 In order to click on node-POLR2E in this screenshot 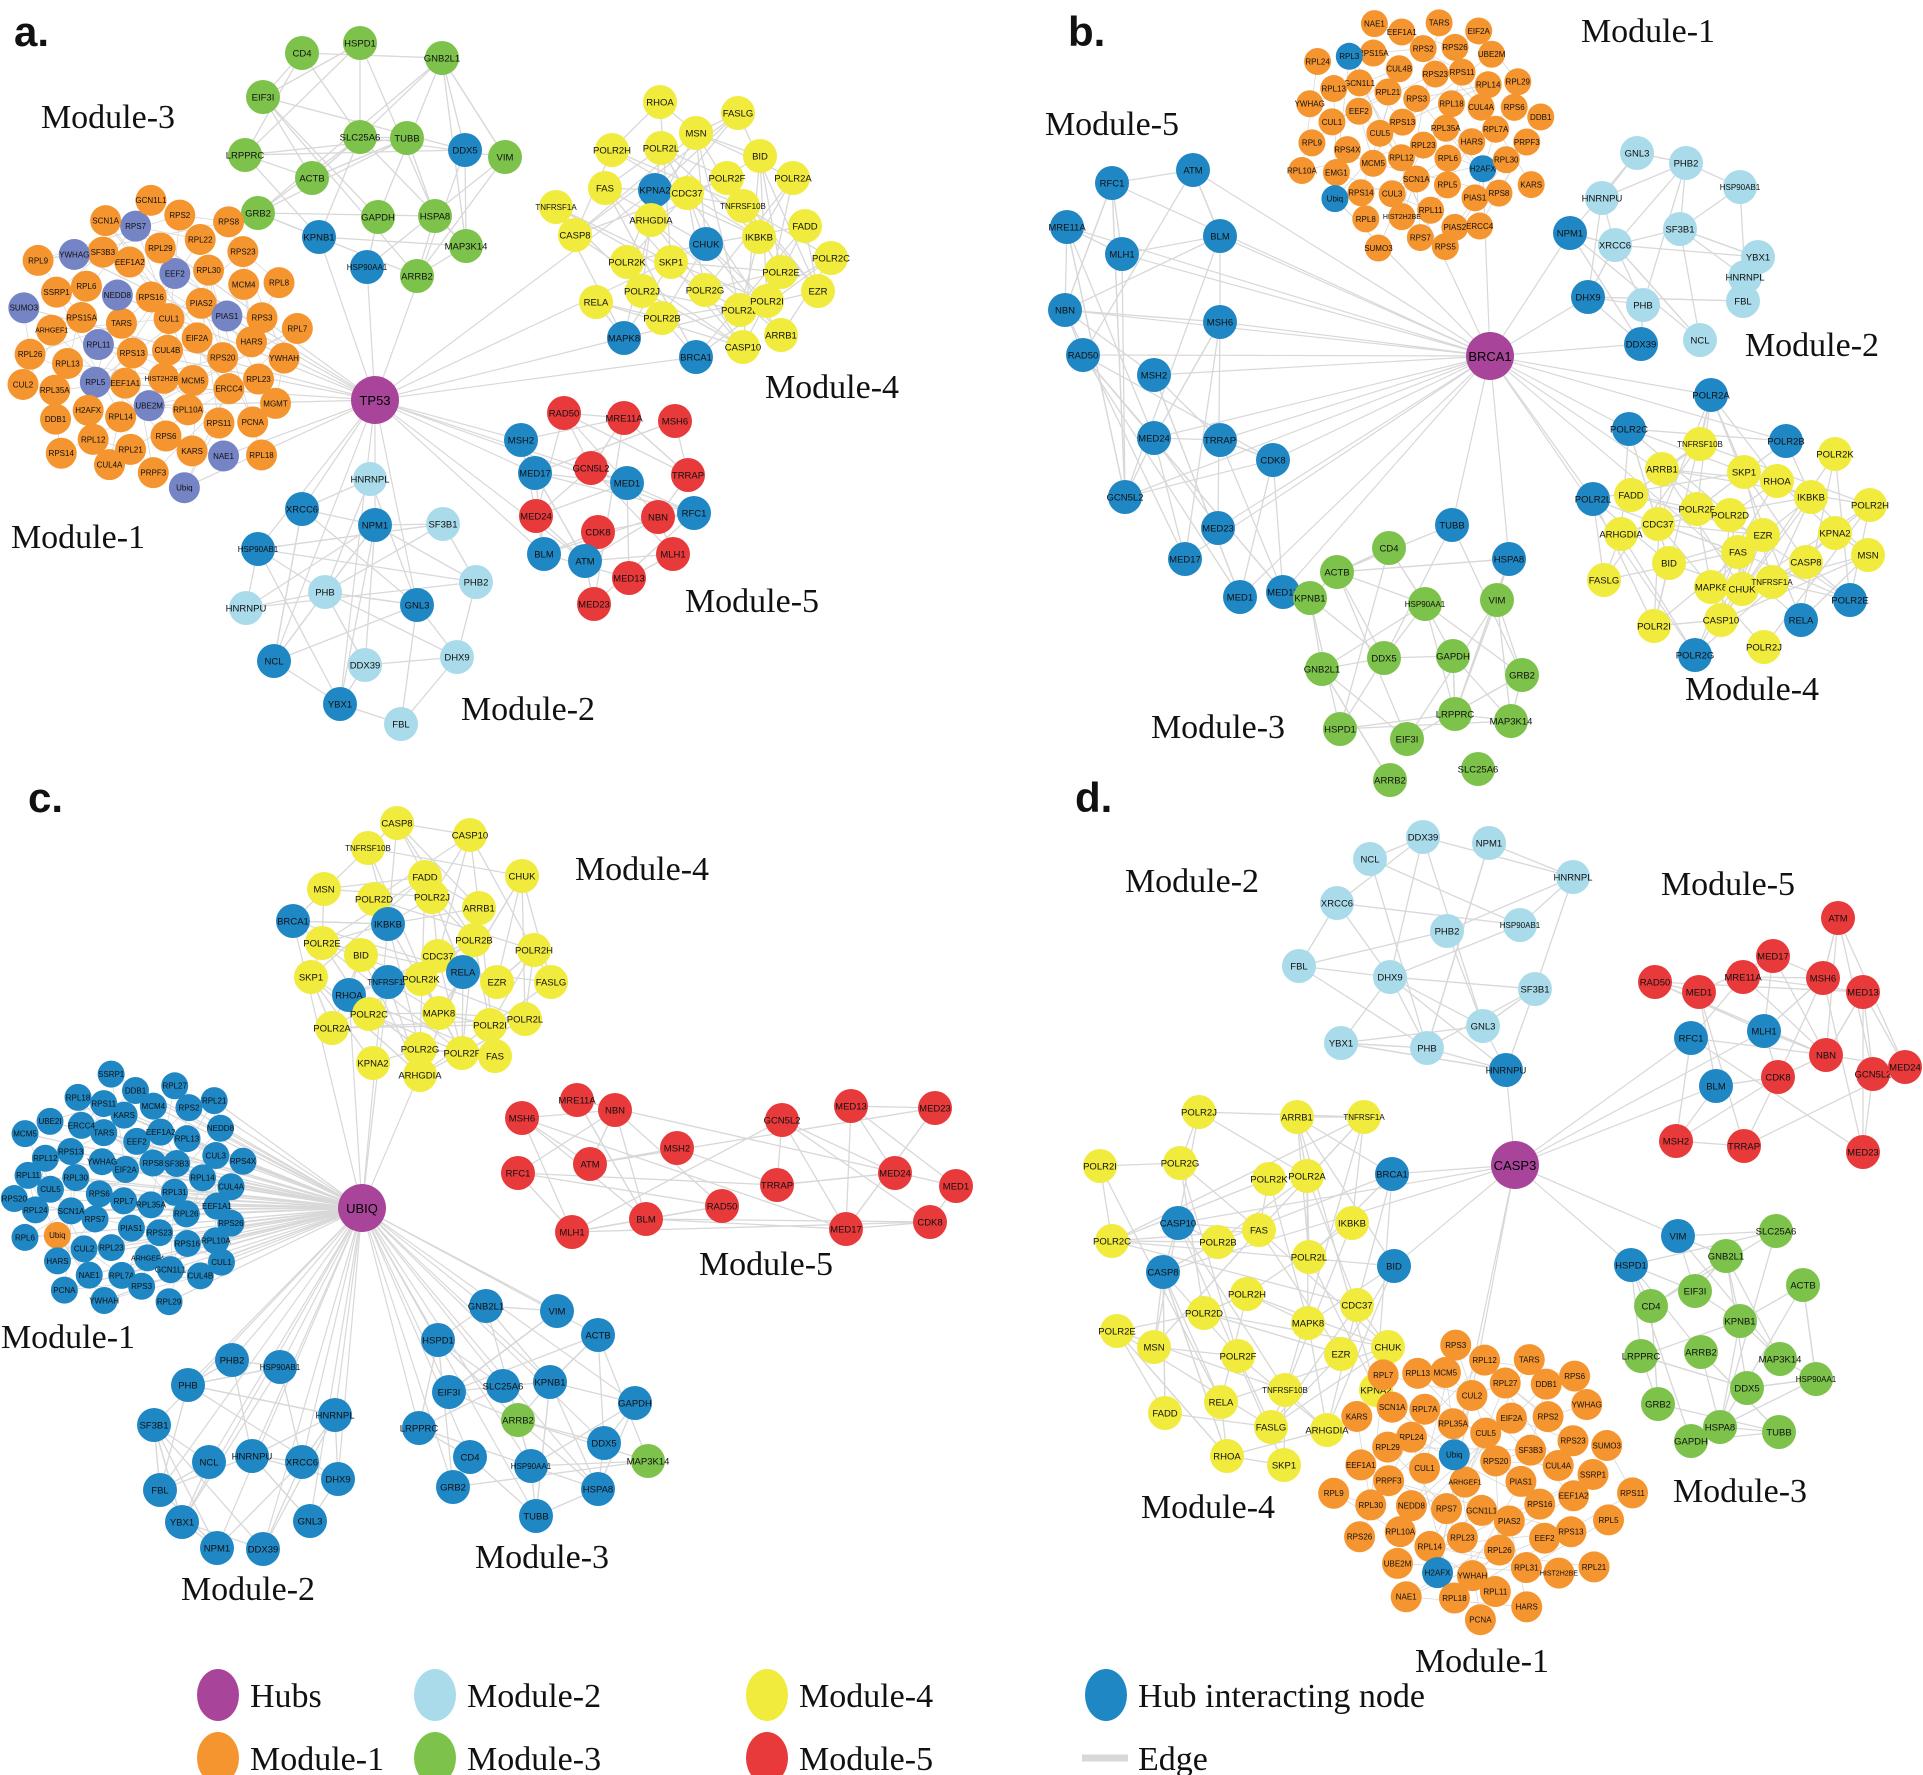, I will do `click(1850, 600)`.